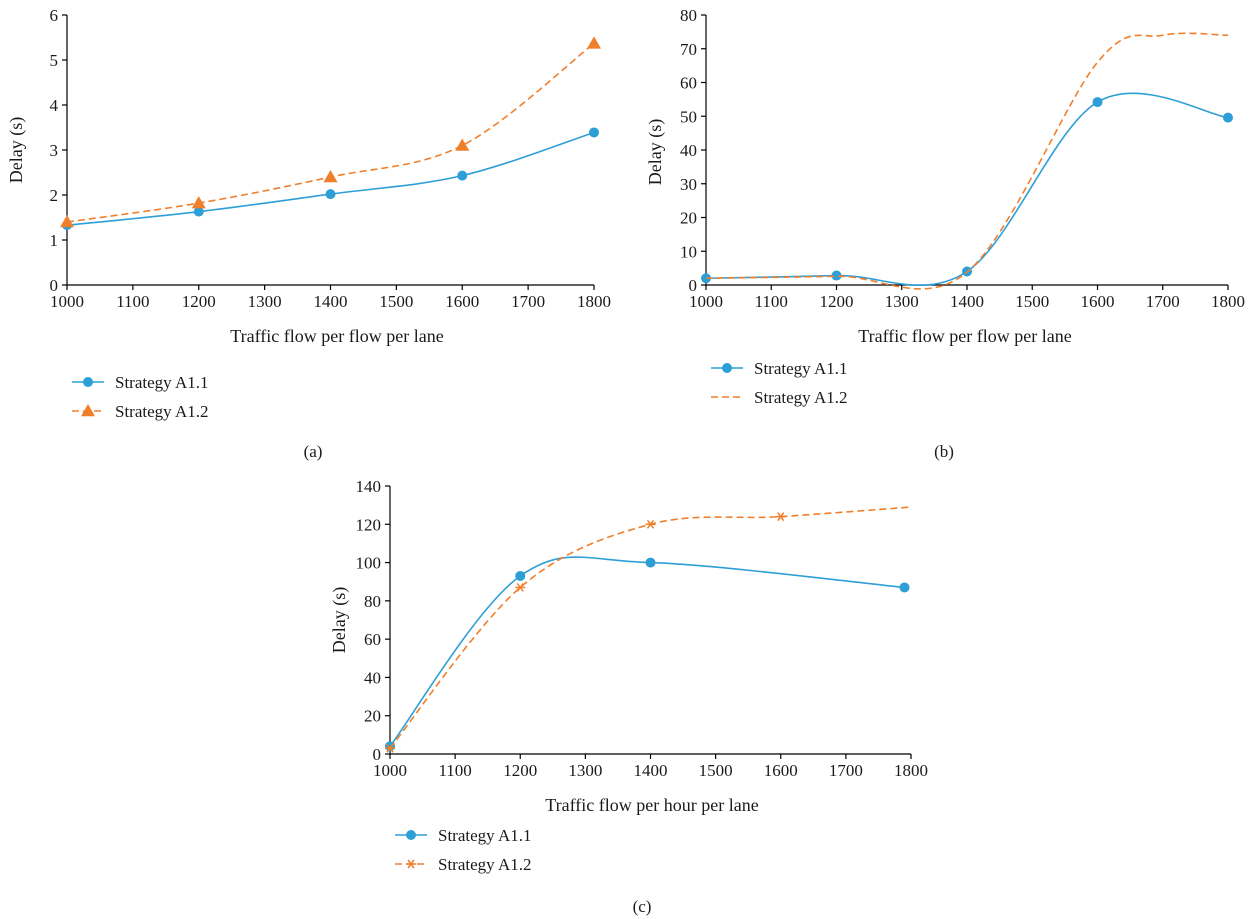  Describe the element at coordinates (54, 195) in the screenshot. I see `y-tick-label: 2` at that location.